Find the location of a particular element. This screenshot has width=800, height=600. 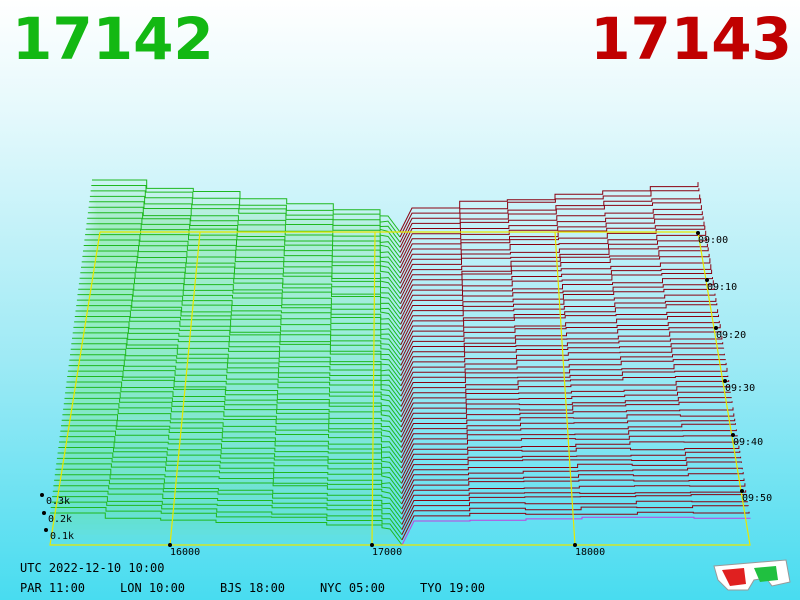

city-time: TYO 19:00 is located at coordinates (453, 588).